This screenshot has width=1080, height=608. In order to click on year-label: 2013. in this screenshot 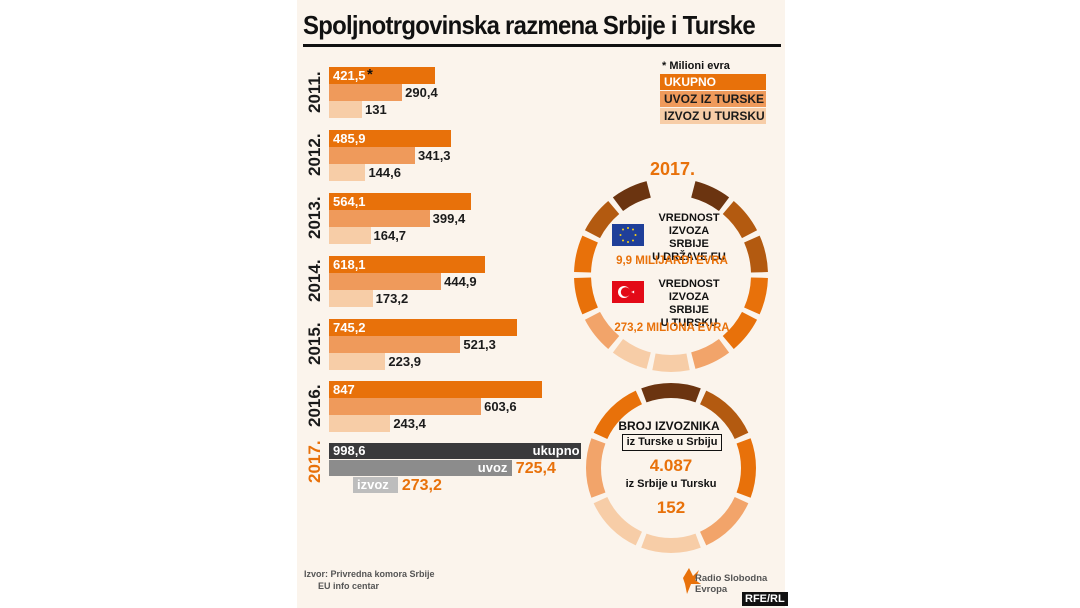, I will do `click(314, 217)`.